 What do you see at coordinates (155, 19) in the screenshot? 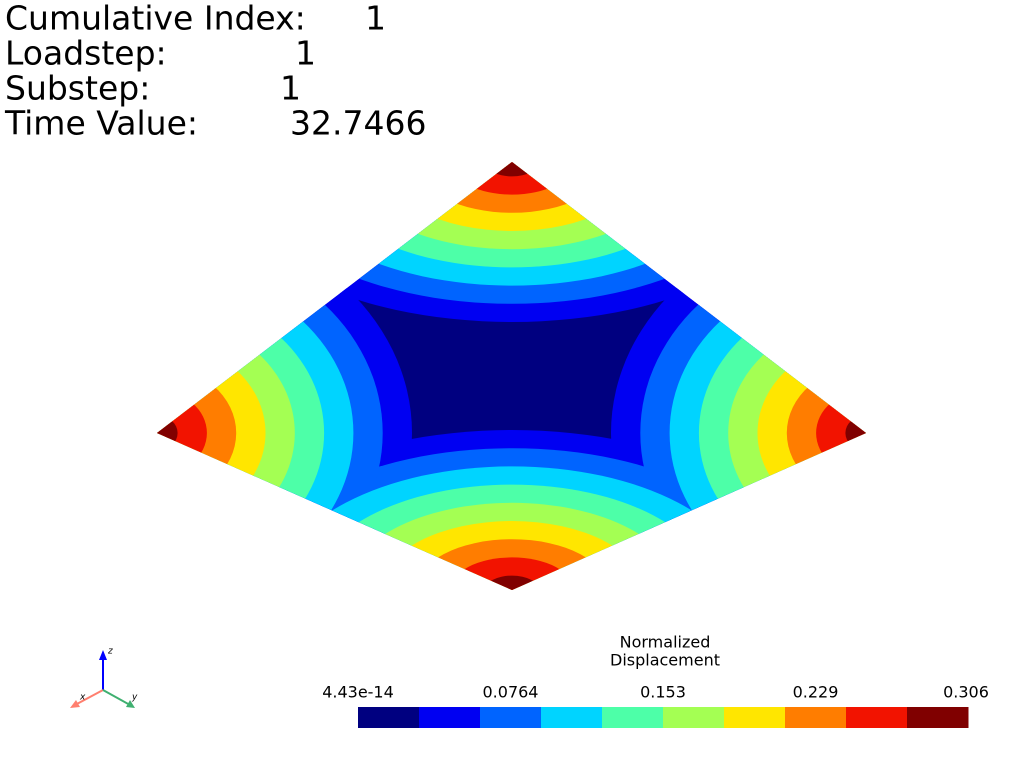
I see `info-label: Cumulative Index:` at bounding box center [155, 19].